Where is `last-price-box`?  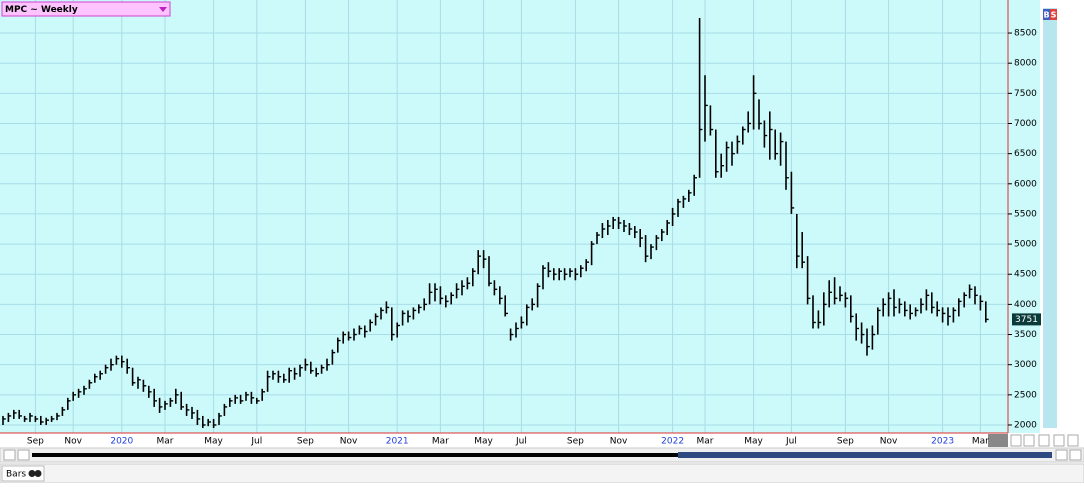
last-price-box is located at coordinates (1026, 319).